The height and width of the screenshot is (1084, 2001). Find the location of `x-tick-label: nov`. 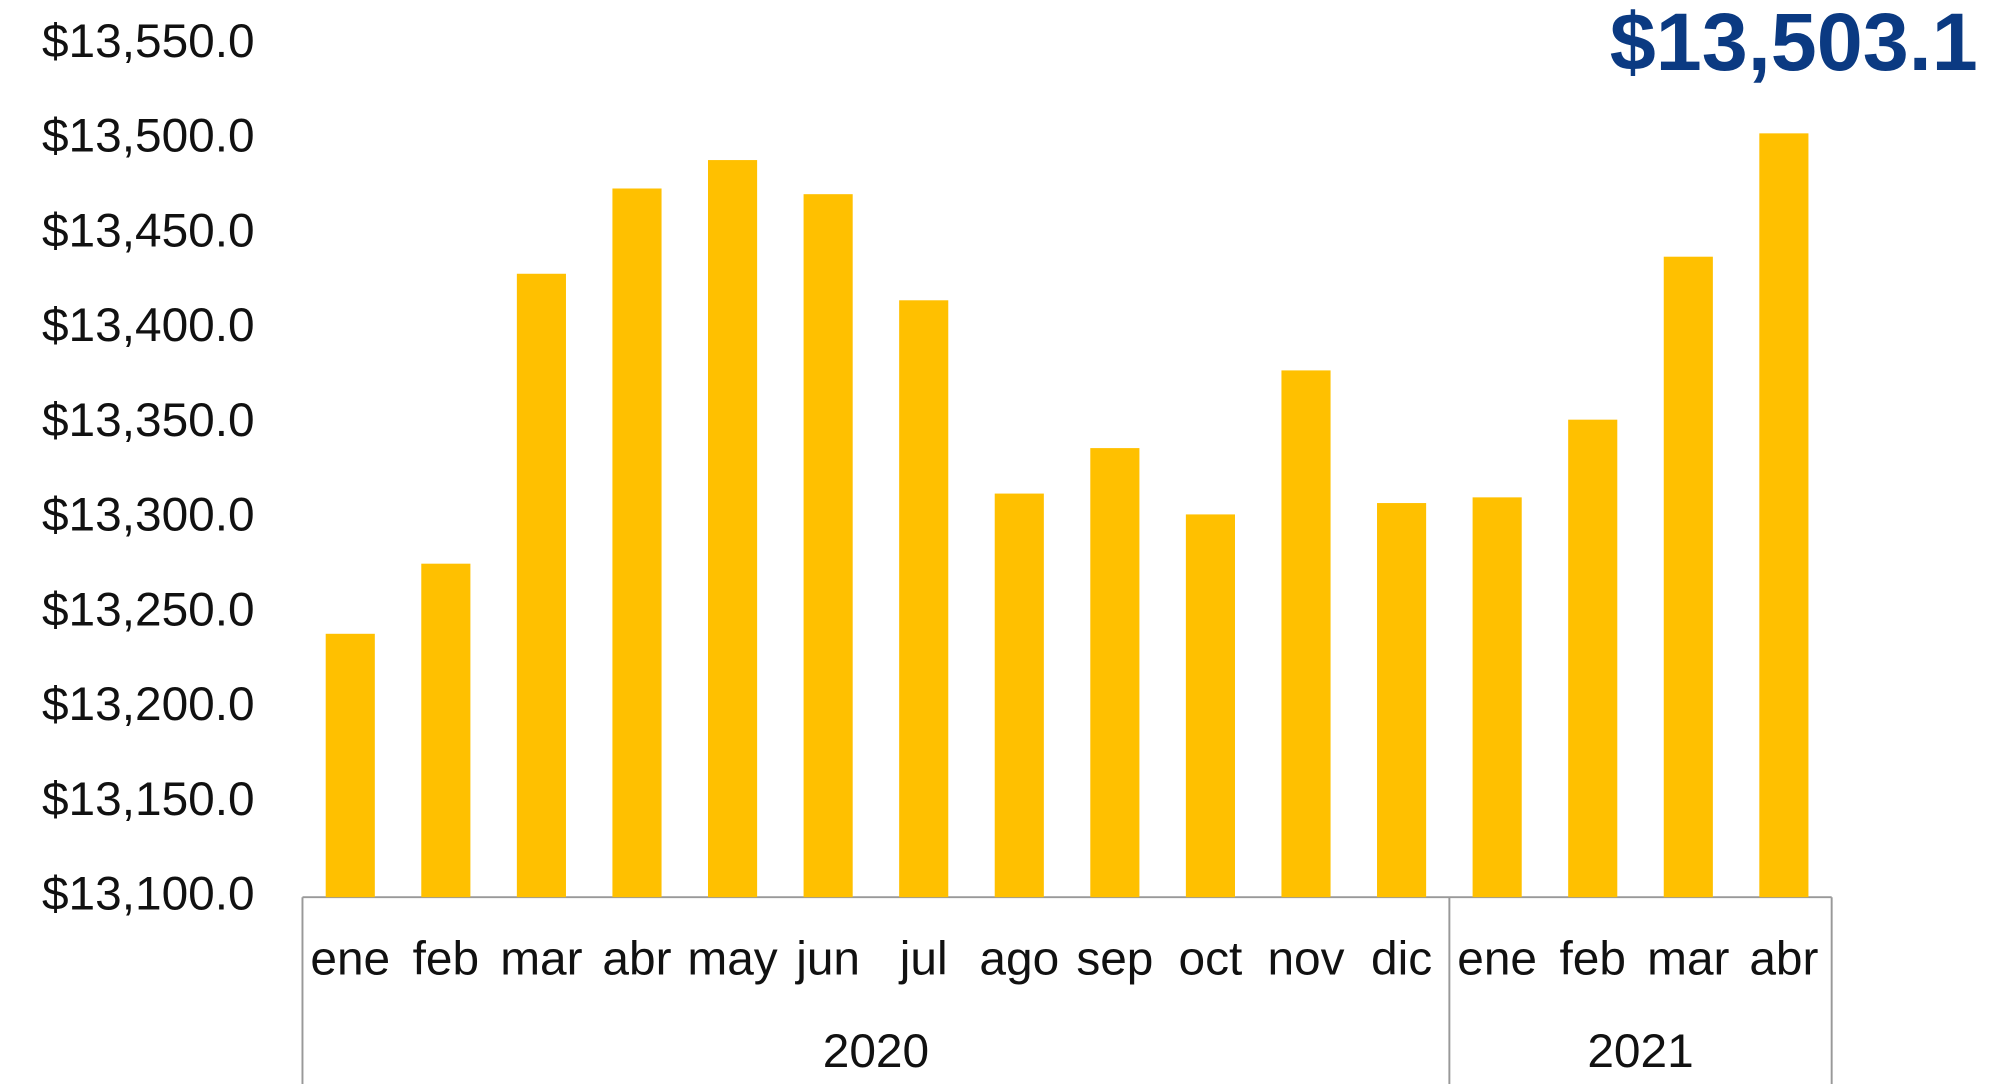

x-tick-label: nov is located at coordinates (1305, 959).